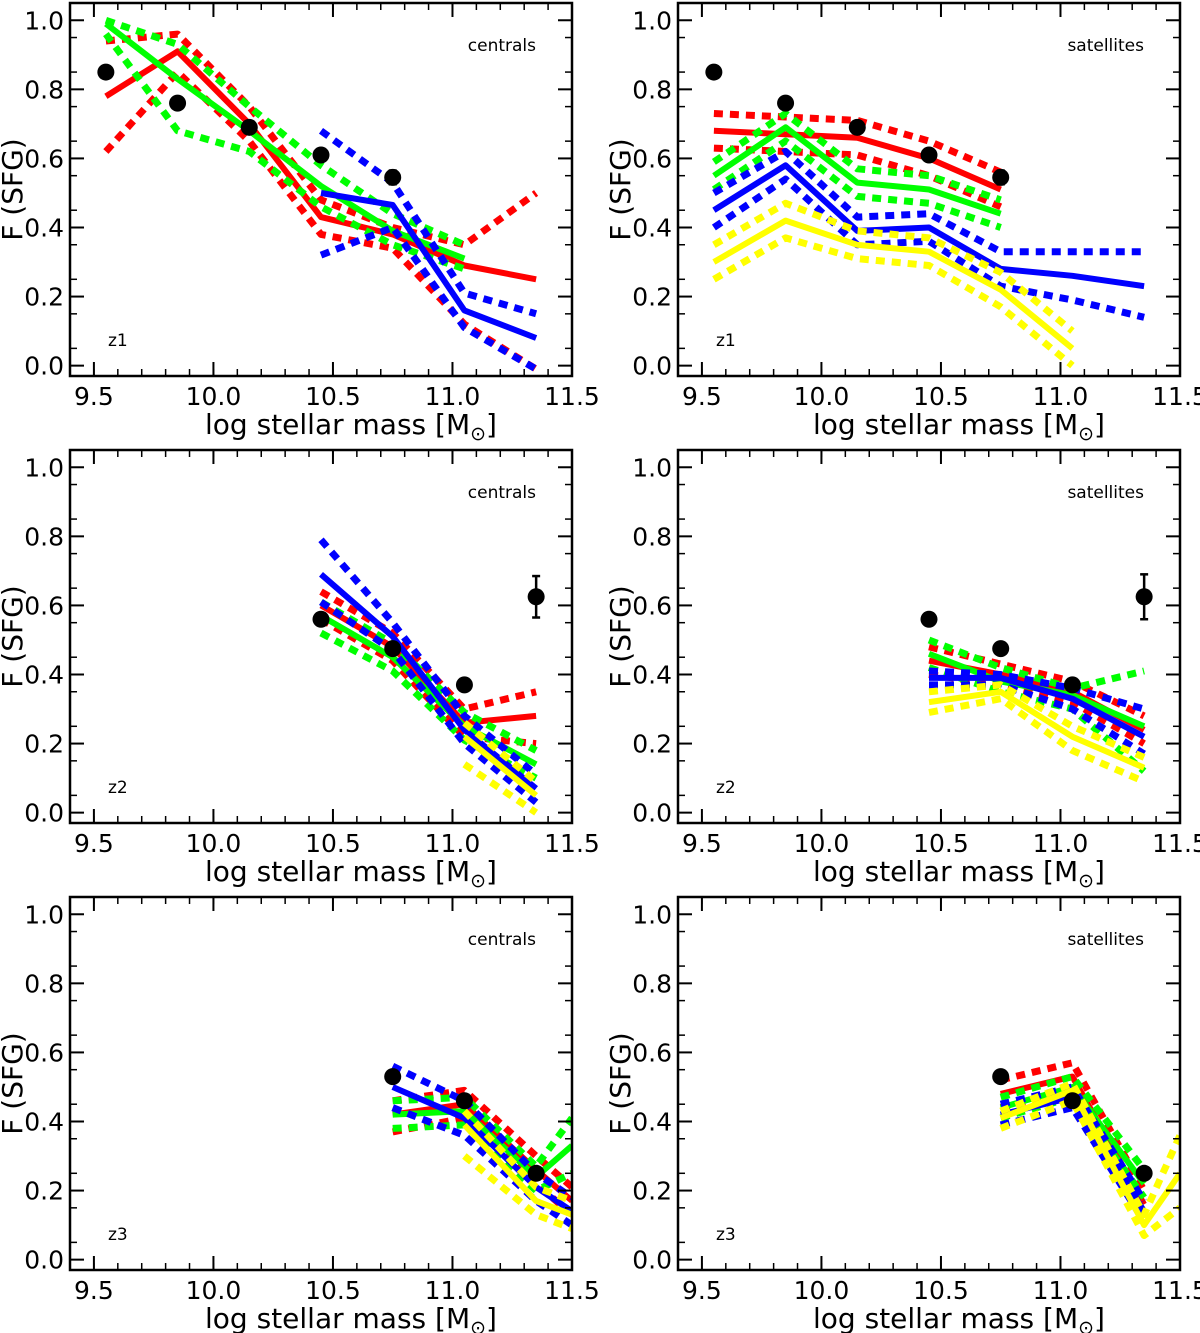 This screenshot has width=1200, height=1333. I want to click on y-tick-label: 0.2, so click(652, 1191).